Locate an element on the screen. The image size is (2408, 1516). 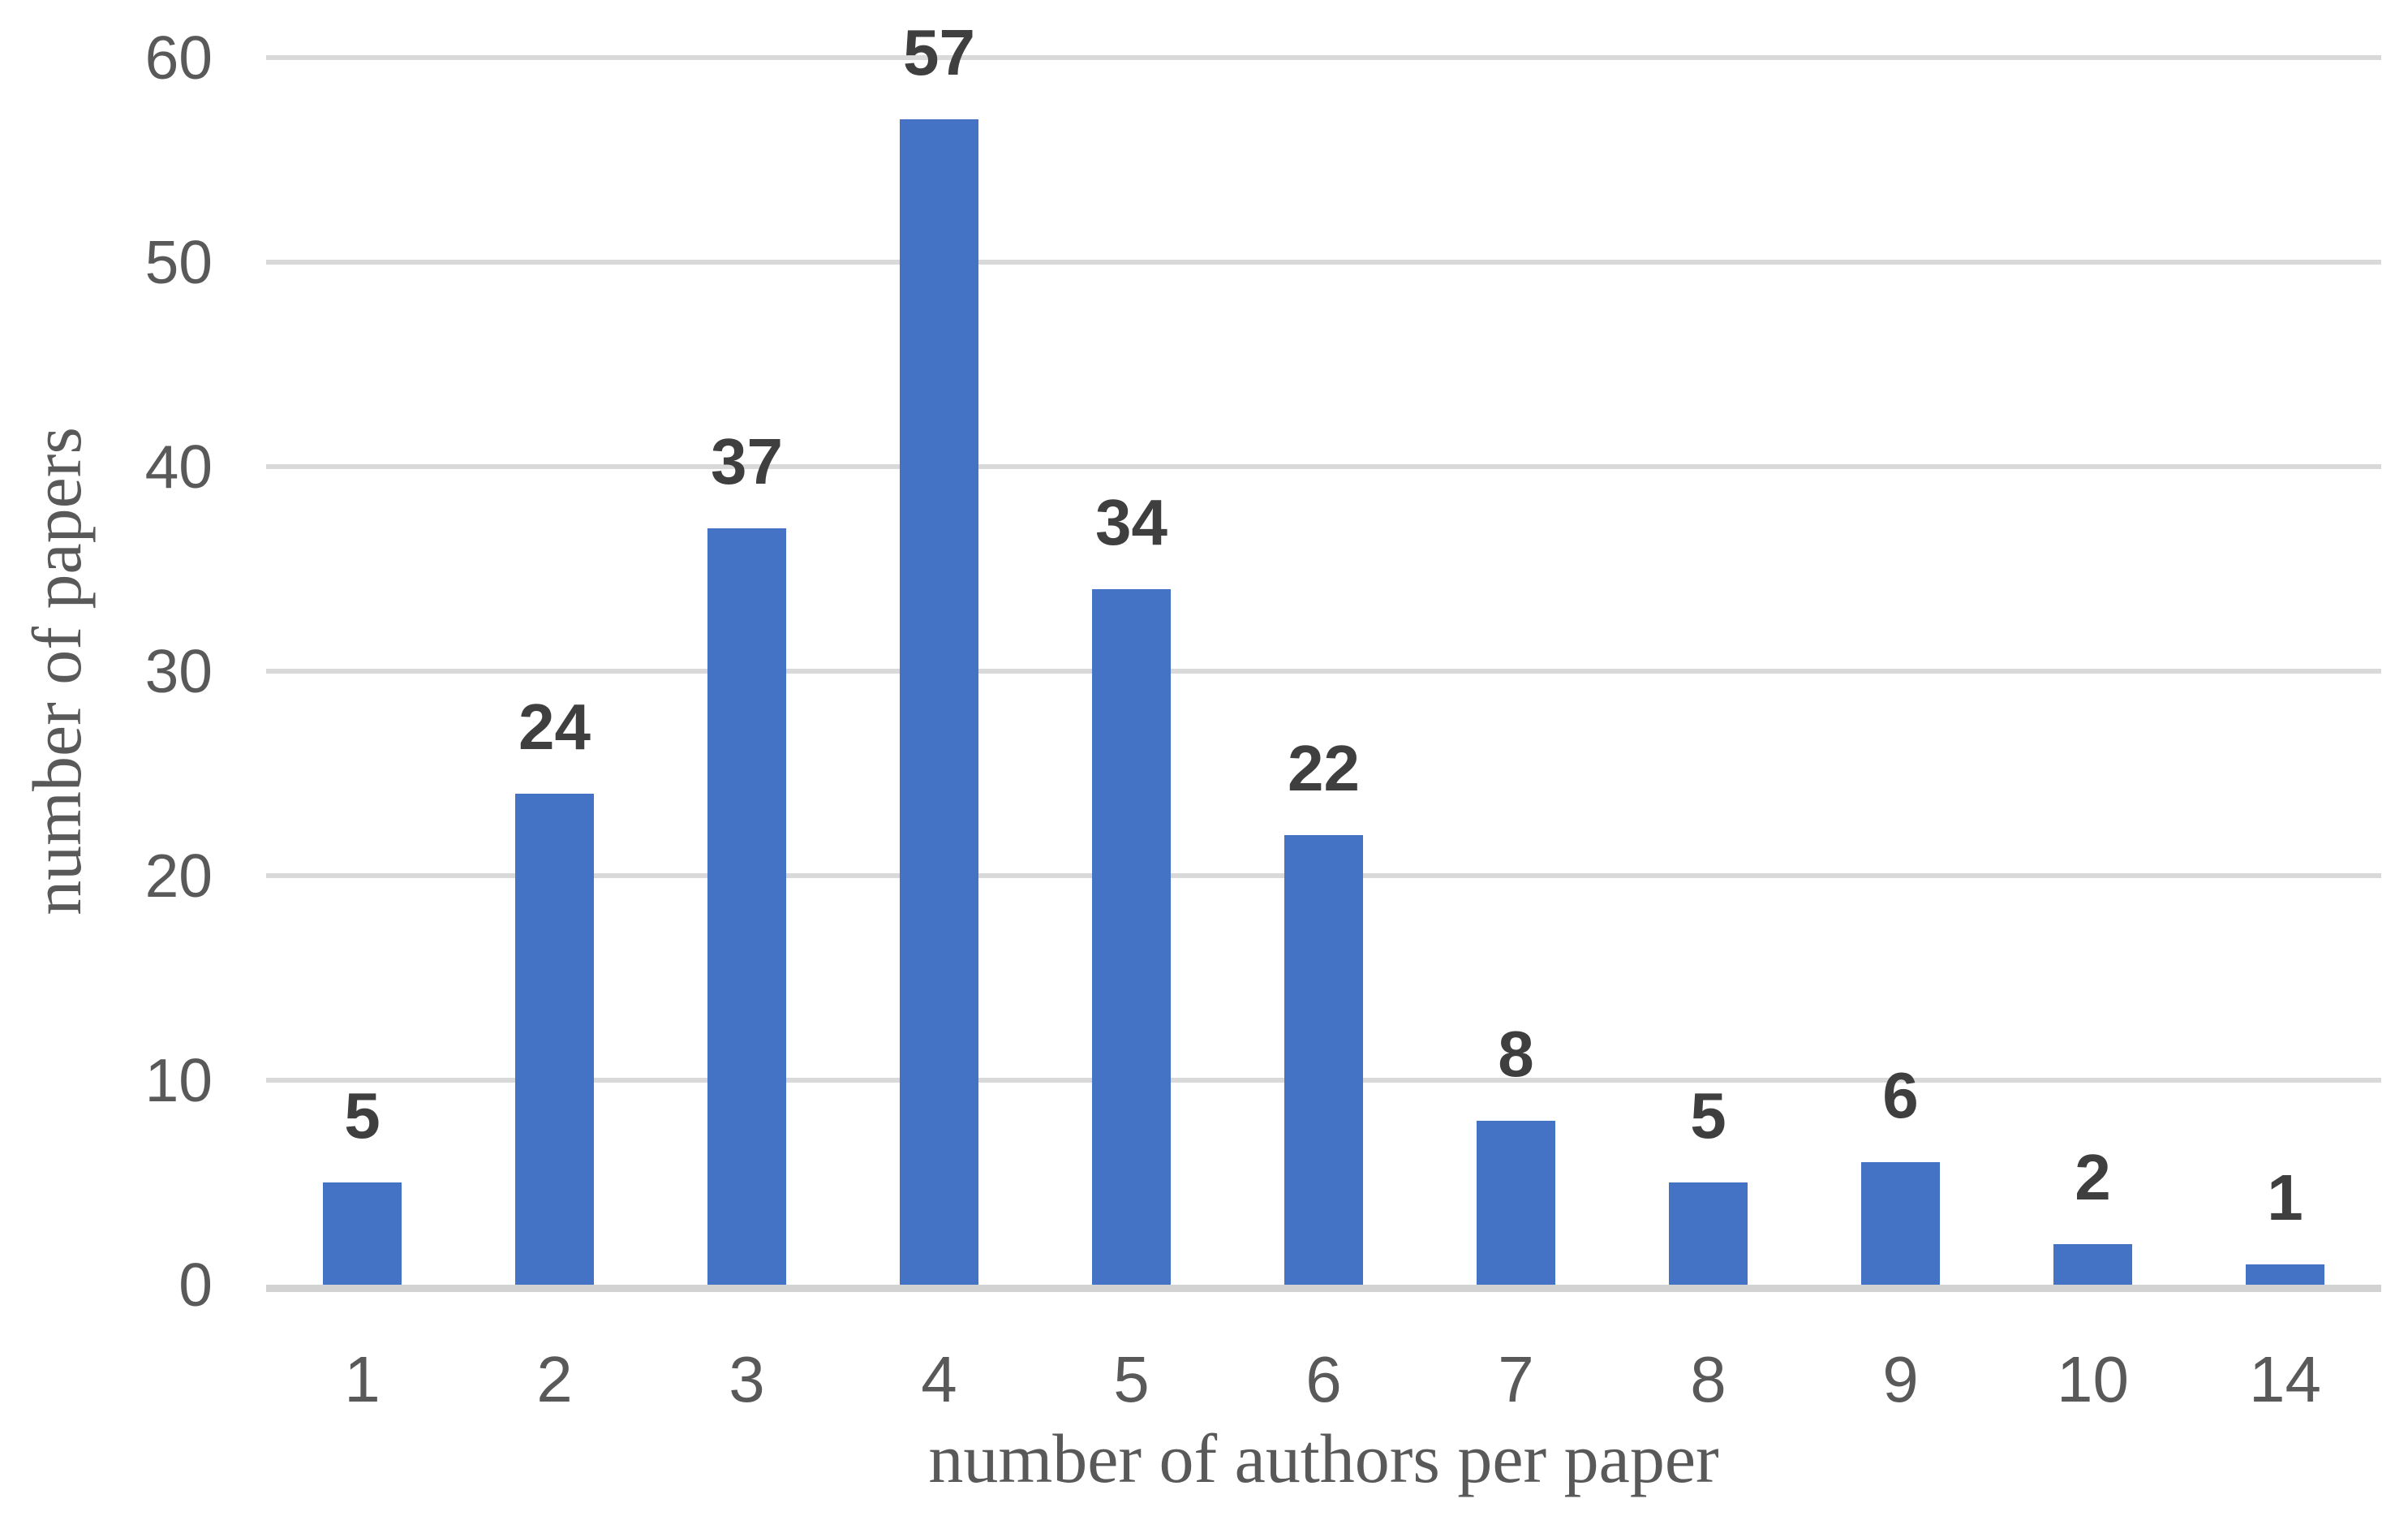
x-tick-label: 7 is located at coordinates (1516, 1379).